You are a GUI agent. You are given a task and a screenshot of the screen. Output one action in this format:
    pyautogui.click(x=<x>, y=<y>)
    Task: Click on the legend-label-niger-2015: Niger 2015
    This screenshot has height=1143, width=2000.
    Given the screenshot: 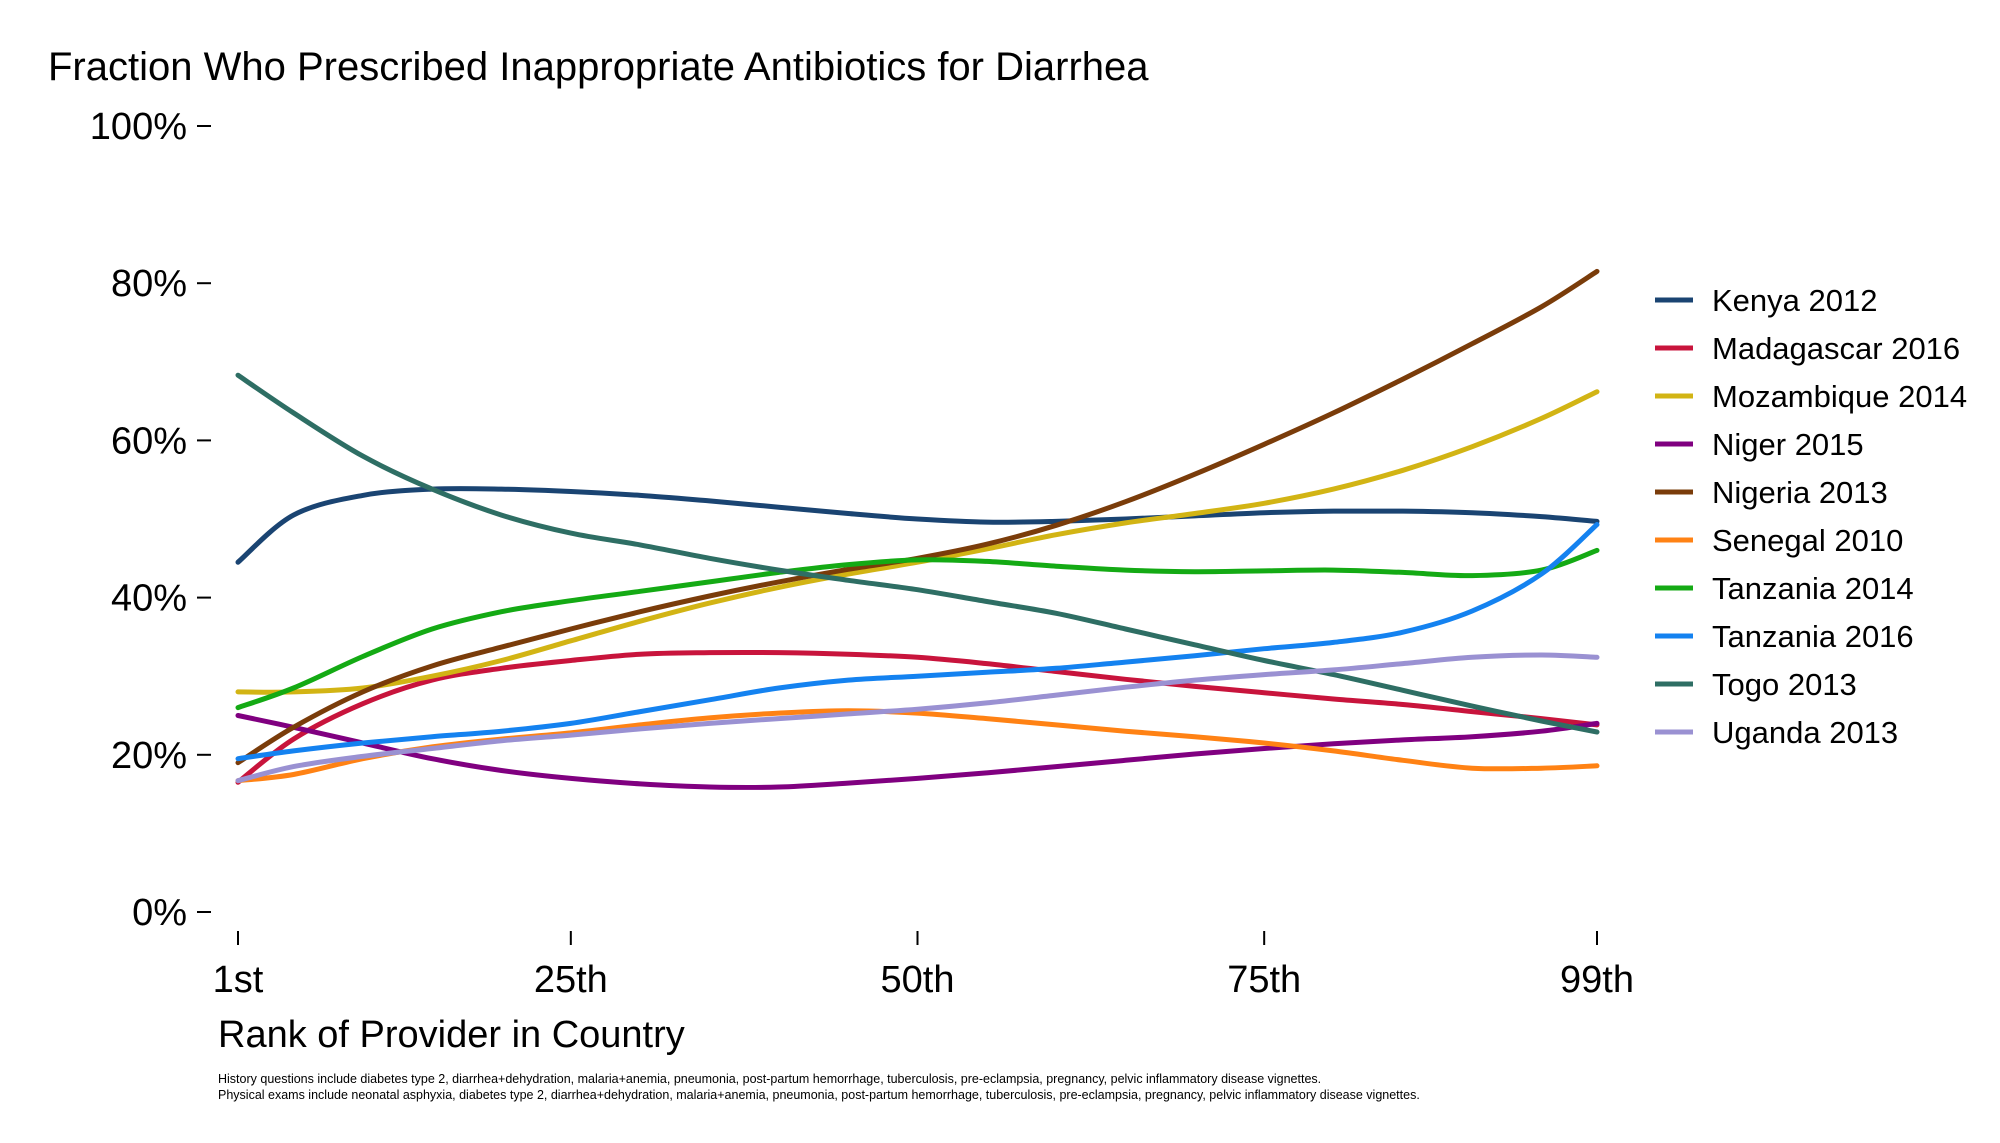 What is the action you would take?
    pyautogui.click(x=1788, y=444)
    